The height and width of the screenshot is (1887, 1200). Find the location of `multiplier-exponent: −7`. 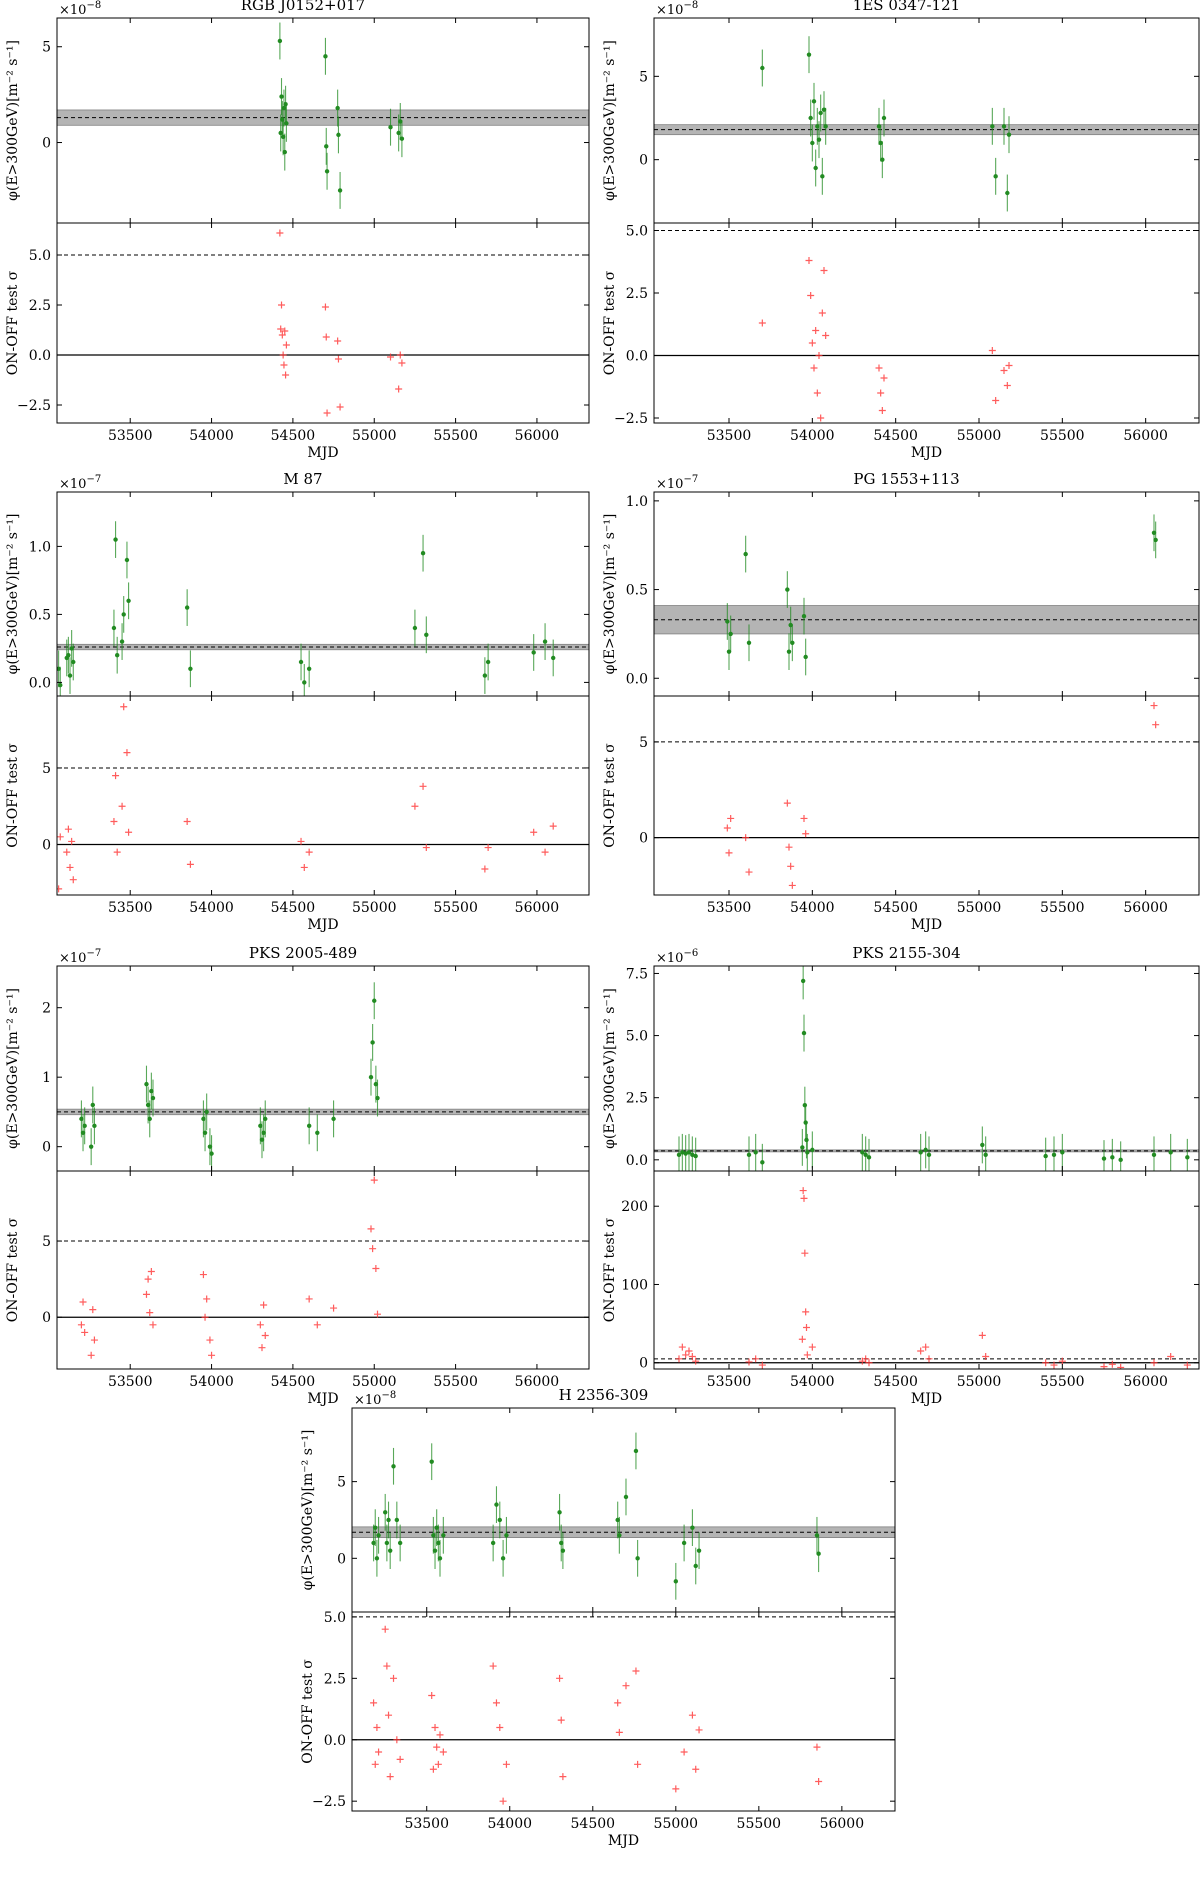

multiplier-exponent: −7 is located at coordinates (93, 479).